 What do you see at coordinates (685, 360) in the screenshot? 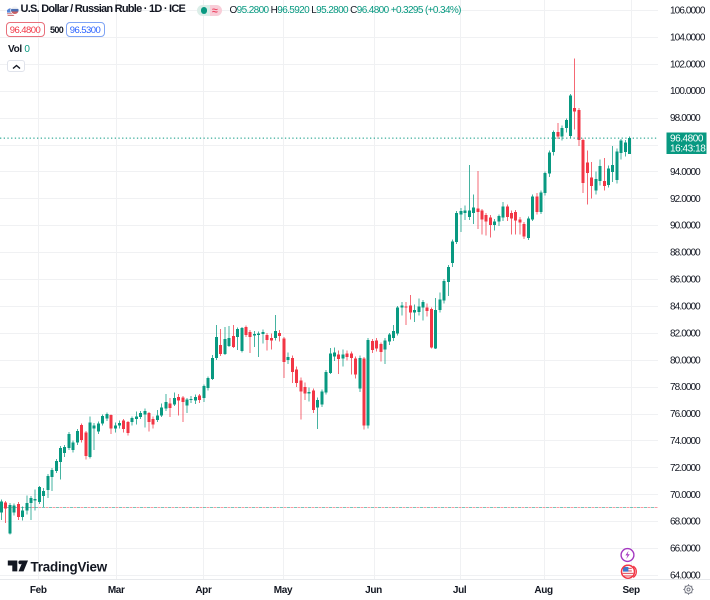
I see `svg-text: 80.0000` at bounding box center [685, 360].